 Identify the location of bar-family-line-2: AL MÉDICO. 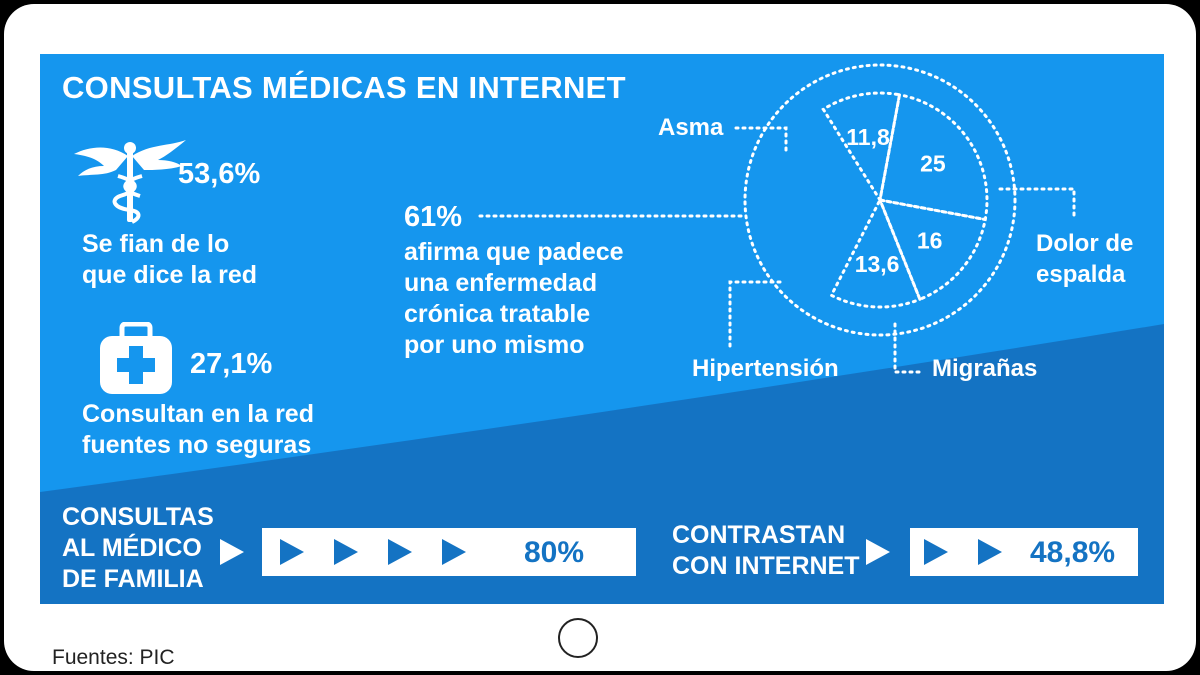
(132, 548).